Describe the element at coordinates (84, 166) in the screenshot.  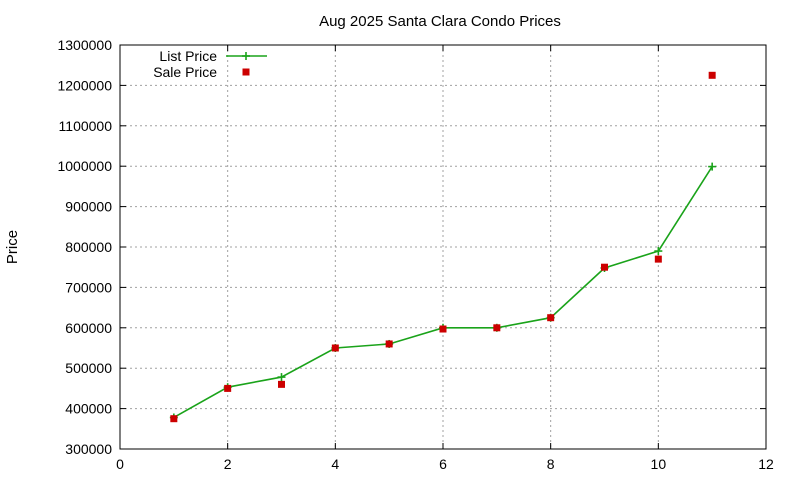
I see `y-tick-label: 1000000` at that location.